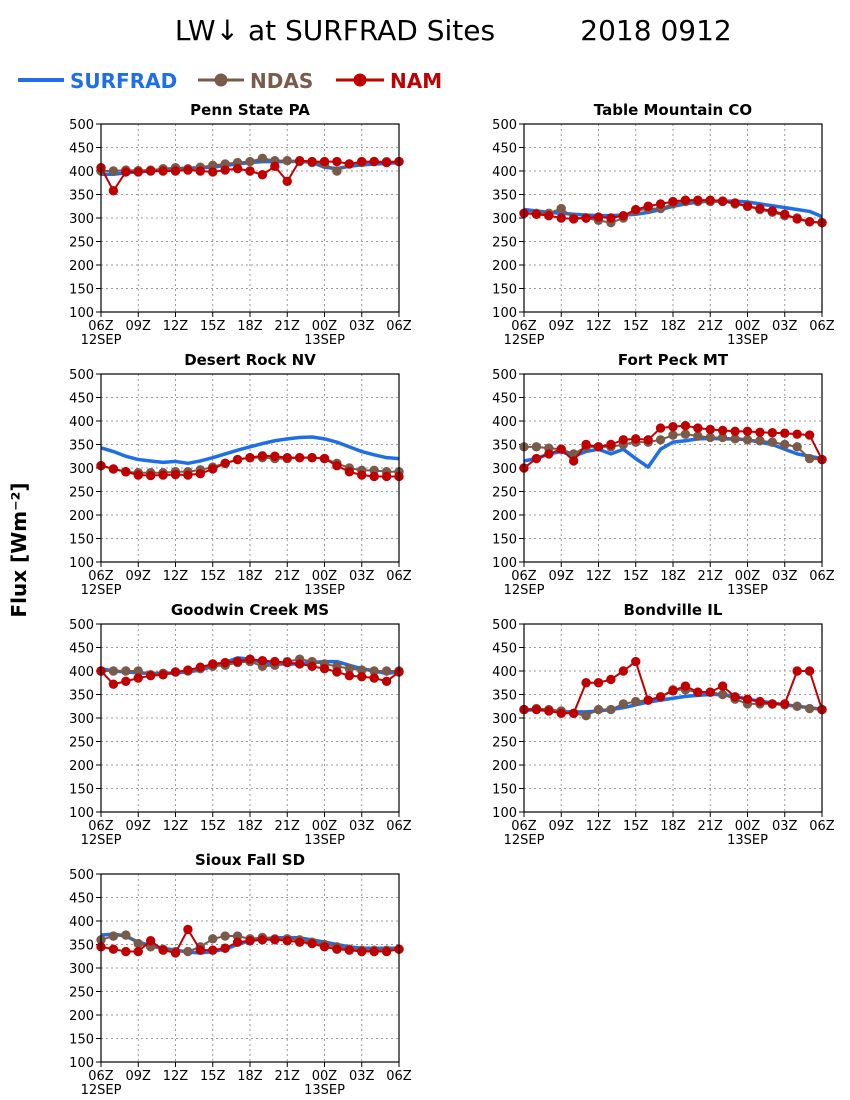 This screenshot has width=850, height=1100. I want to click on y-tick-label: 100, so click(81, 313).